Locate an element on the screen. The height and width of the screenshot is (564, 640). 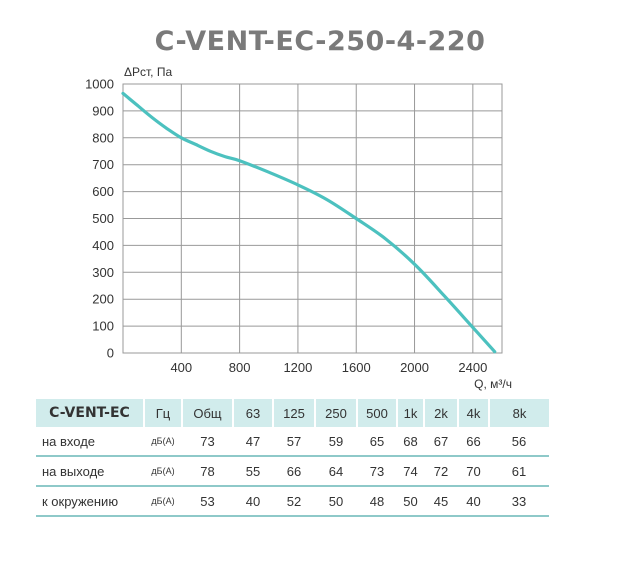
freq-header: 2k is located at coordinates (441, 413).